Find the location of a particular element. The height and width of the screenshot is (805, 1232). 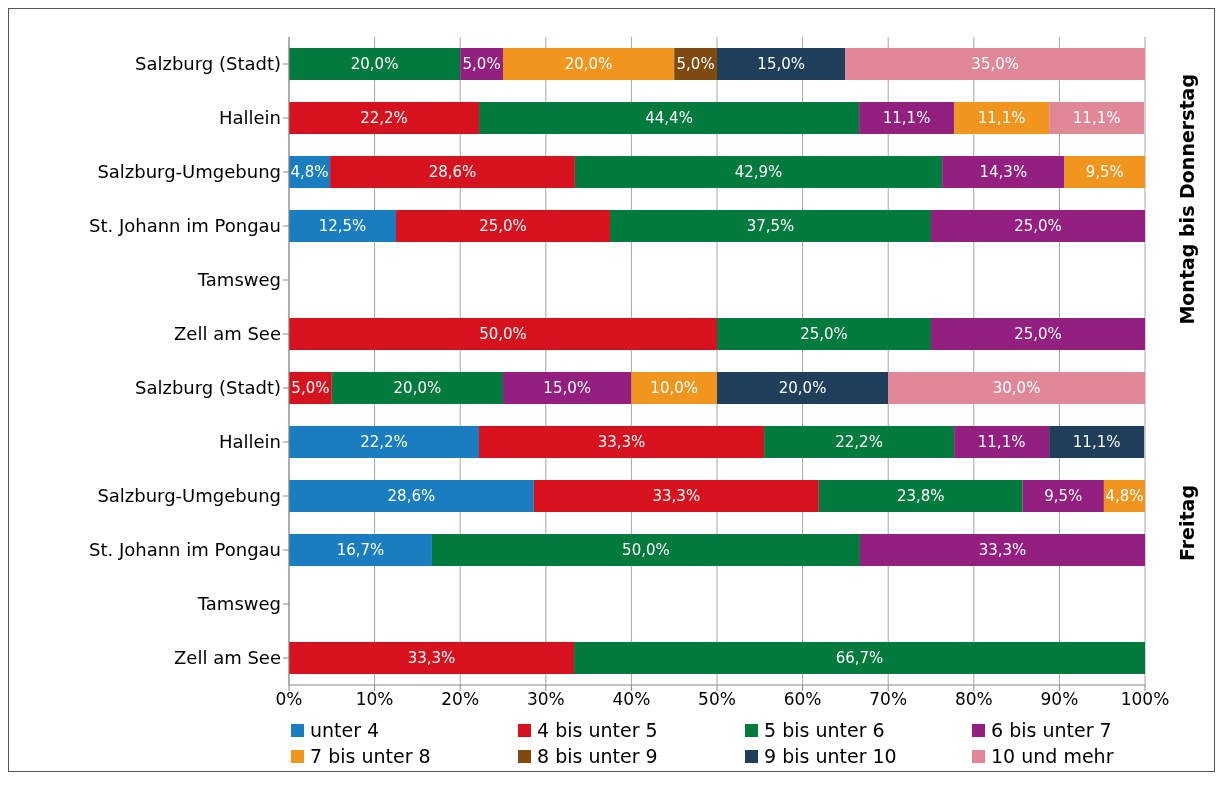

text: Montag bis Donnerstag is located at coordinates (1187, 199).